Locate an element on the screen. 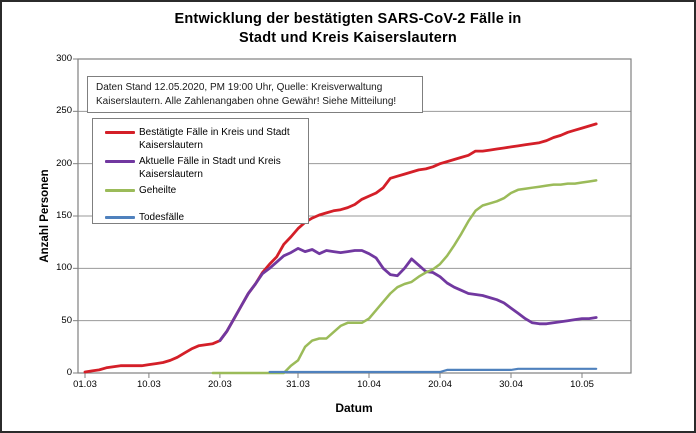  legend-item-deaths: Todesfälle is located at coordinates (203, 217).